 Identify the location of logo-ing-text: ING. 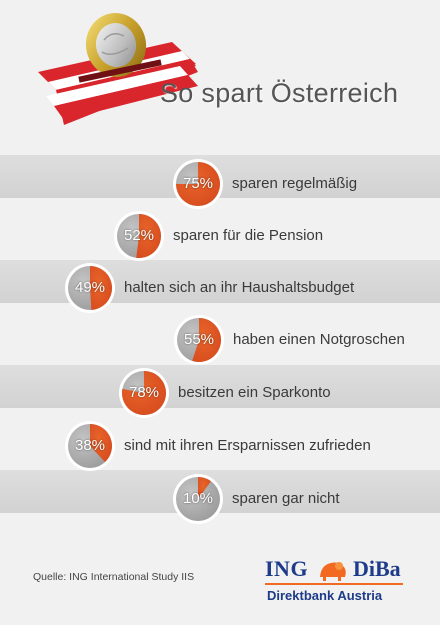
(287, 568).